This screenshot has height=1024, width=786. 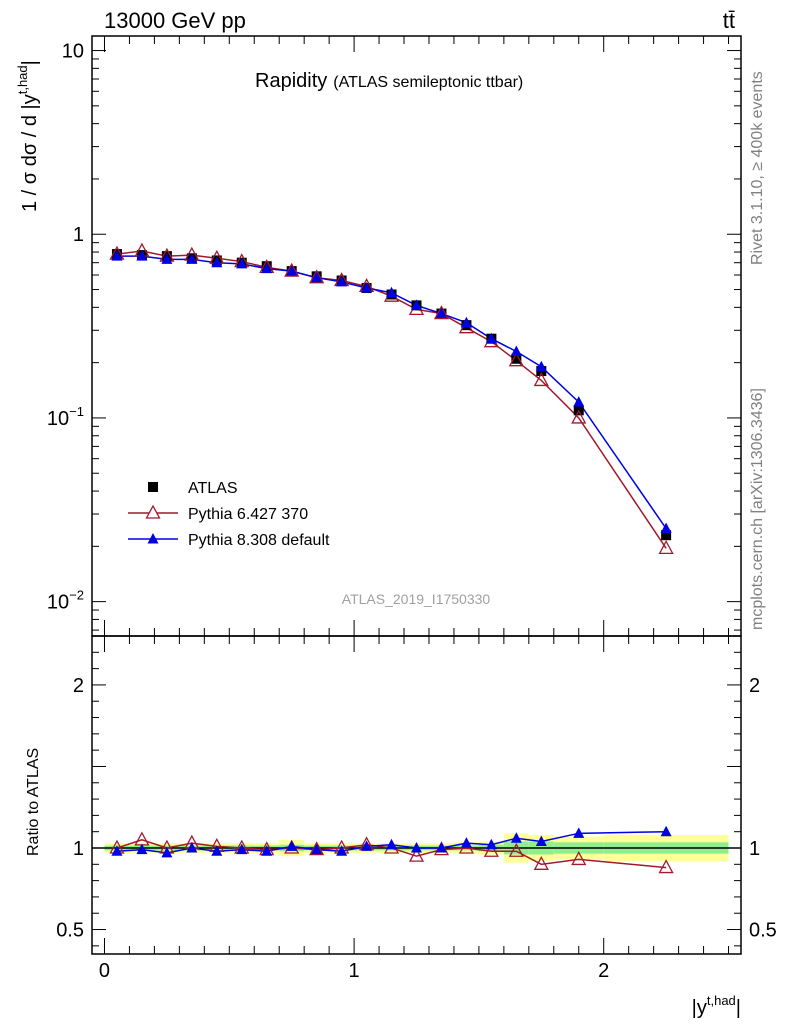 What do you see at coordinates (754, 686) in the screenshot?
I see `ratio-y-tick-label-right: 2` at bounding box center [754, 686].